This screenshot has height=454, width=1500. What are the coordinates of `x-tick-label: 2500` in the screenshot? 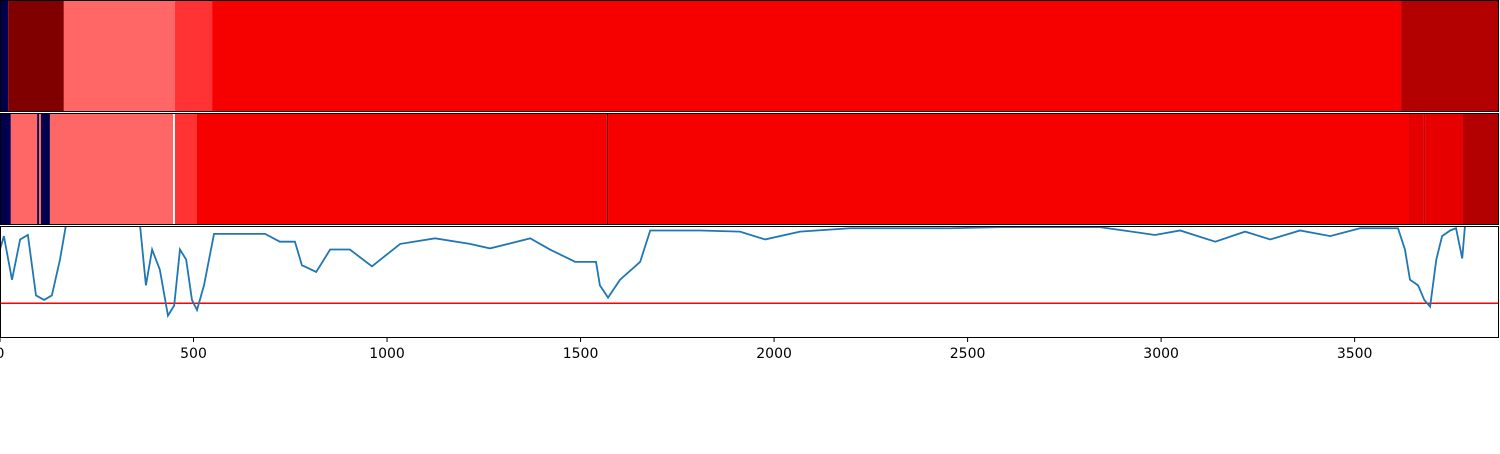 It's located at (968, 354).